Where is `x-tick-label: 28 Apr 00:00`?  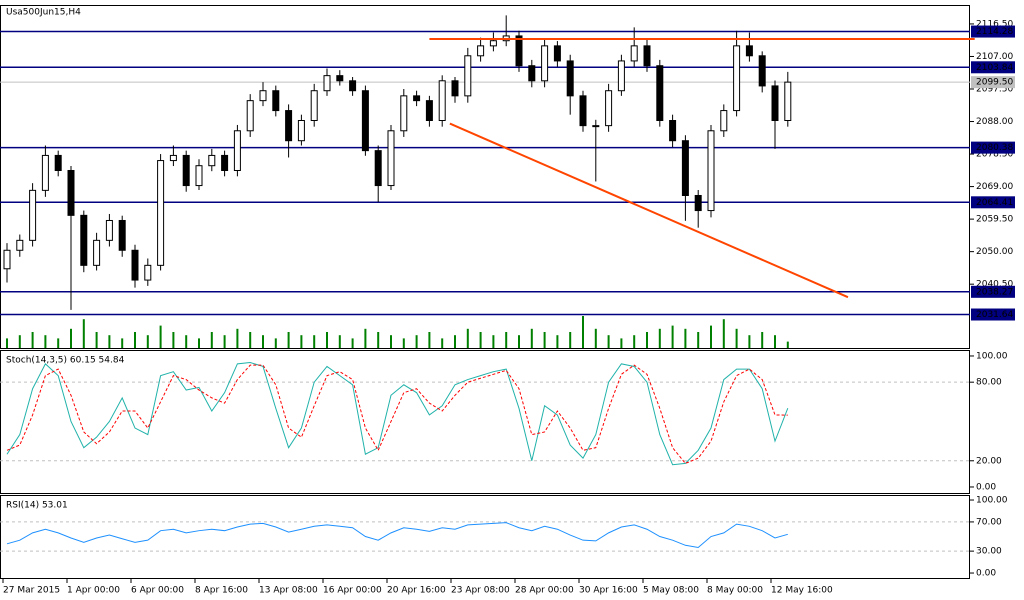
x-tick-label: 28 Apr 00:00 is located at coordinates (544, 591).